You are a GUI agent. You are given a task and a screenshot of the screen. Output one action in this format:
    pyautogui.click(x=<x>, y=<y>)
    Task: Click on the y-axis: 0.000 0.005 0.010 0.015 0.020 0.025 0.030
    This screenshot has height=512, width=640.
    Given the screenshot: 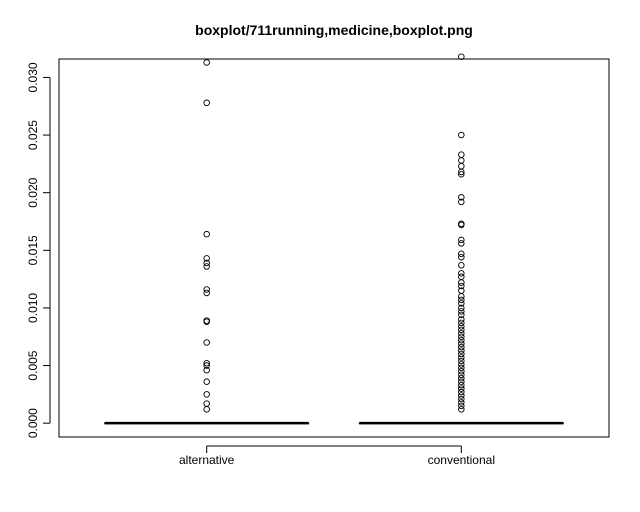 What is the action you would take?
    pyautogui.click(x=38, y=250)
    